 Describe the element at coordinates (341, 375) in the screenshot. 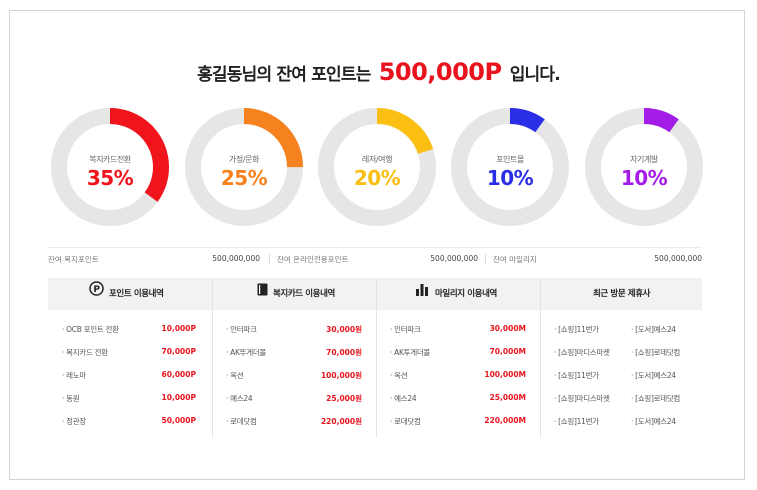

I see `list-item-value: 100,000원` at that location.